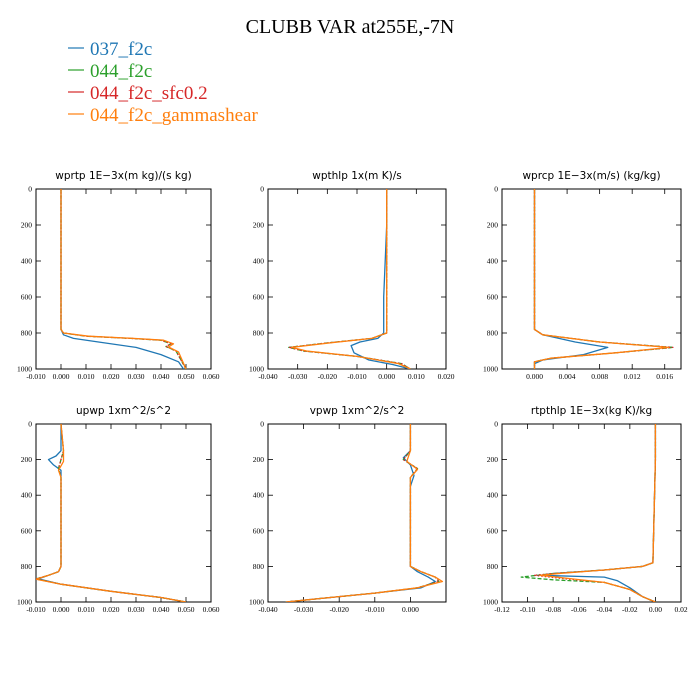  Describe the element at coordinates (599, 376) in the screenshot. I see `x-tick-label: 0.008` at that location.